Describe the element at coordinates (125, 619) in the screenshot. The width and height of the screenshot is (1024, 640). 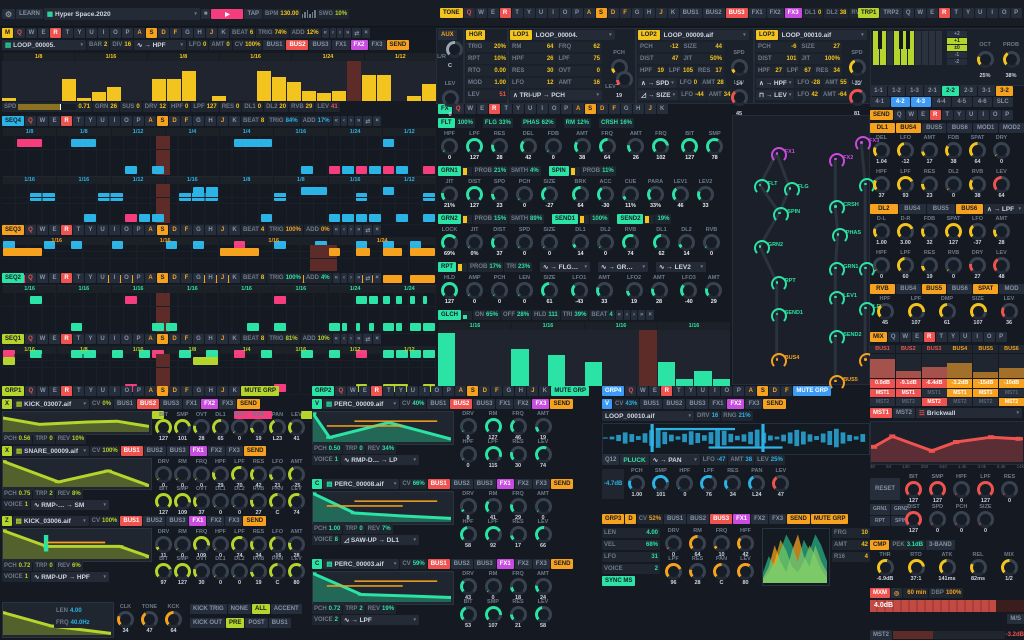
I see `knob-clk-dial` at that location.